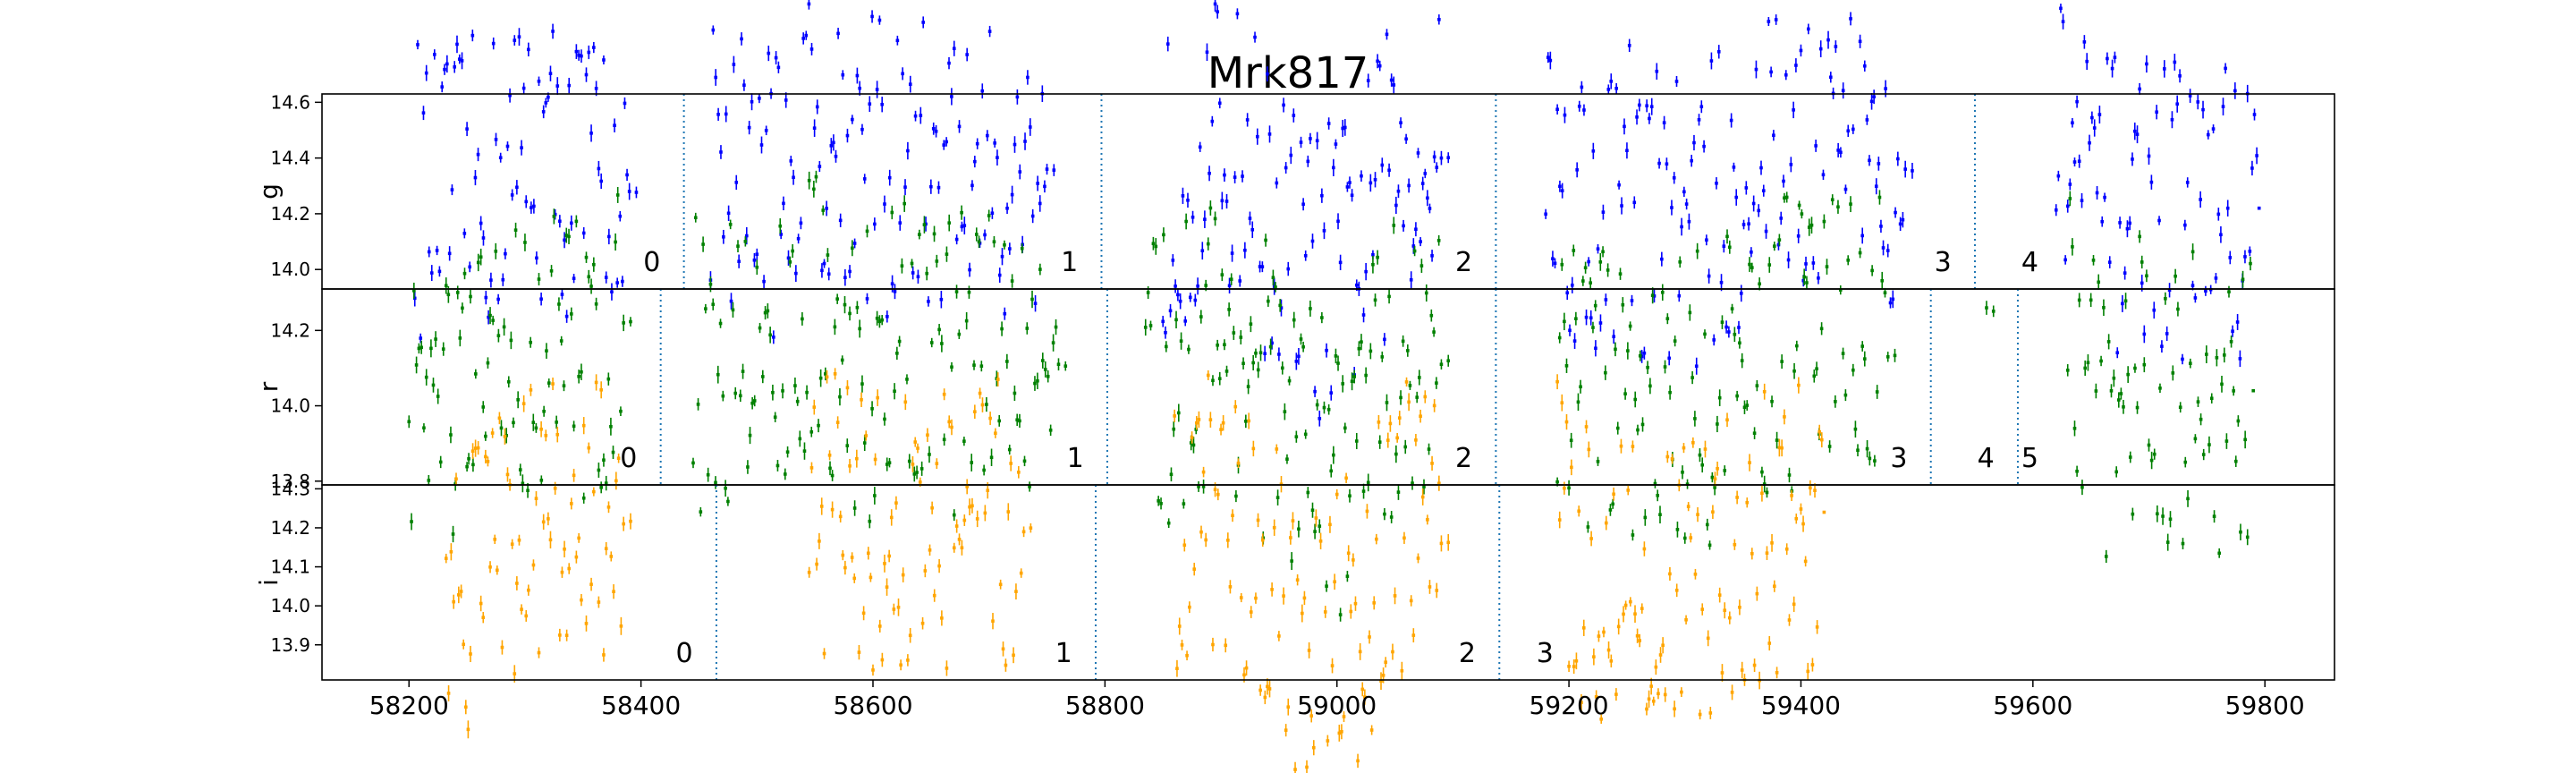  Describe the element at coordinates (651, 262) in the screenshot. I see `segment-label: 0` at that location.